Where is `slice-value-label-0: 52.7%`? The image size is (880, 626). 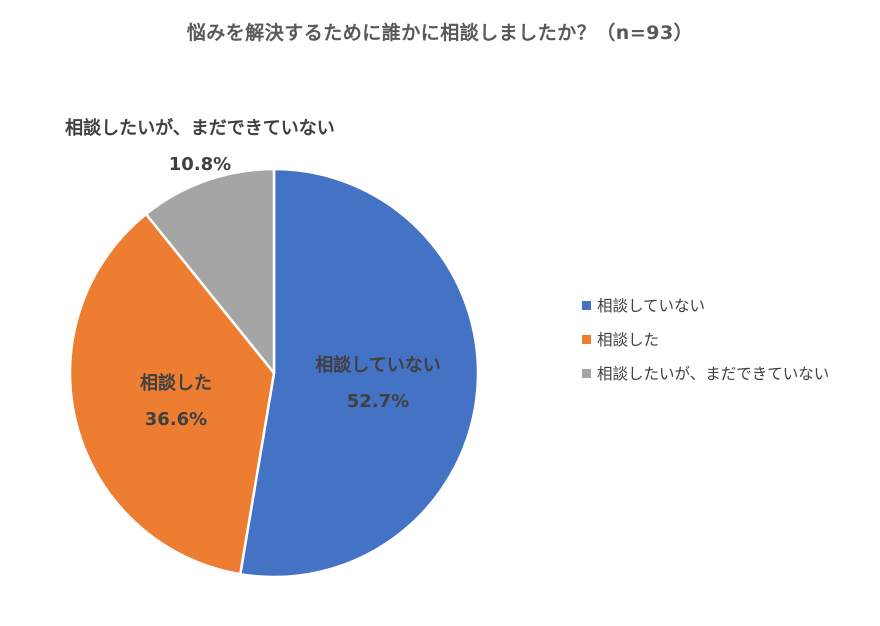 slice-value-label-0: 52.7% is located at coordinates (378, 401).